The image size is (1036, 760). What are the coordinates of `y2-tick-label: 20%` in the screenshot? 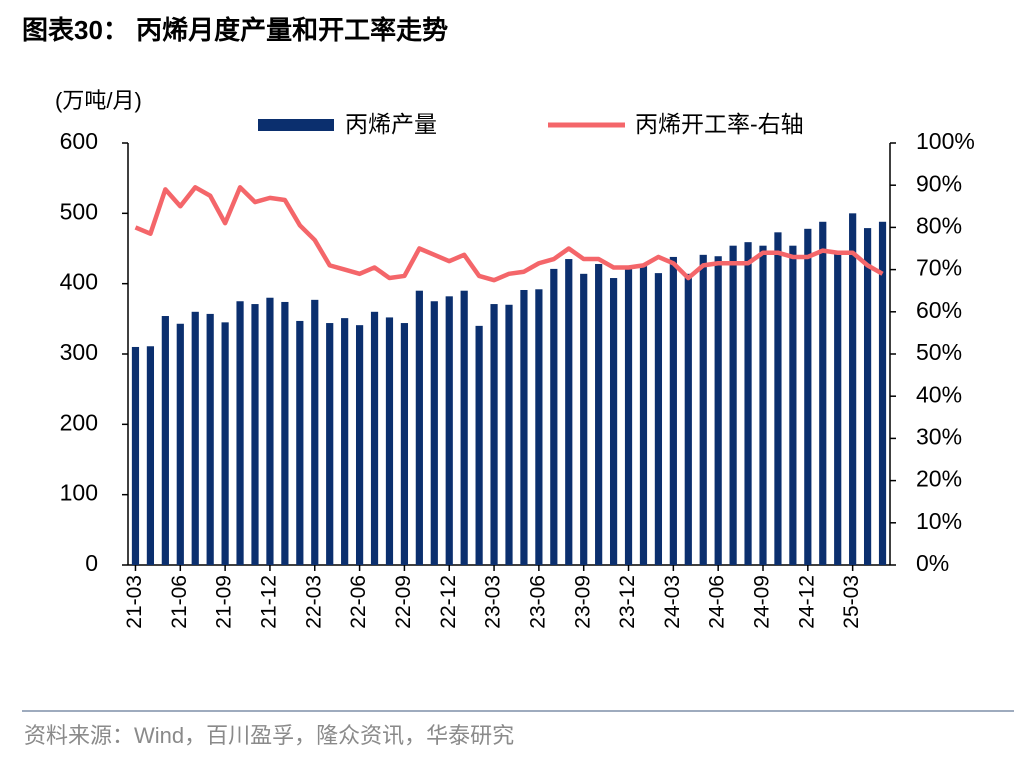 It's located at (939, 479).